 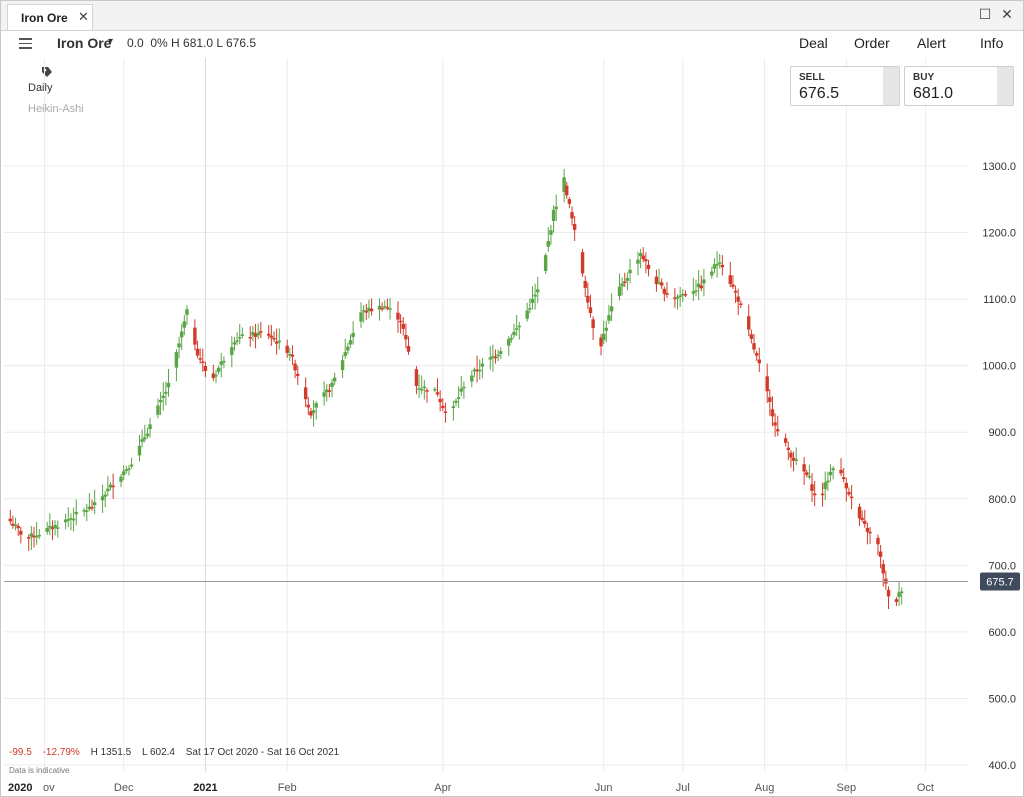 I want to click on deal-button: Deal, so click(x=813, y=43).